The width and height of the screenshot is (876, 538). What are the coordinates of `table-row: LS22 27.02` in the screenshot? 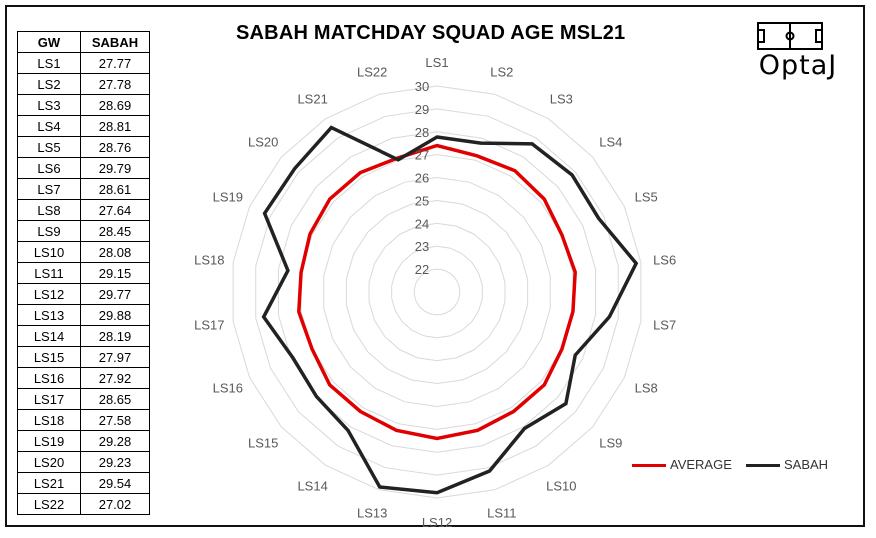 It's located at (83, 504).